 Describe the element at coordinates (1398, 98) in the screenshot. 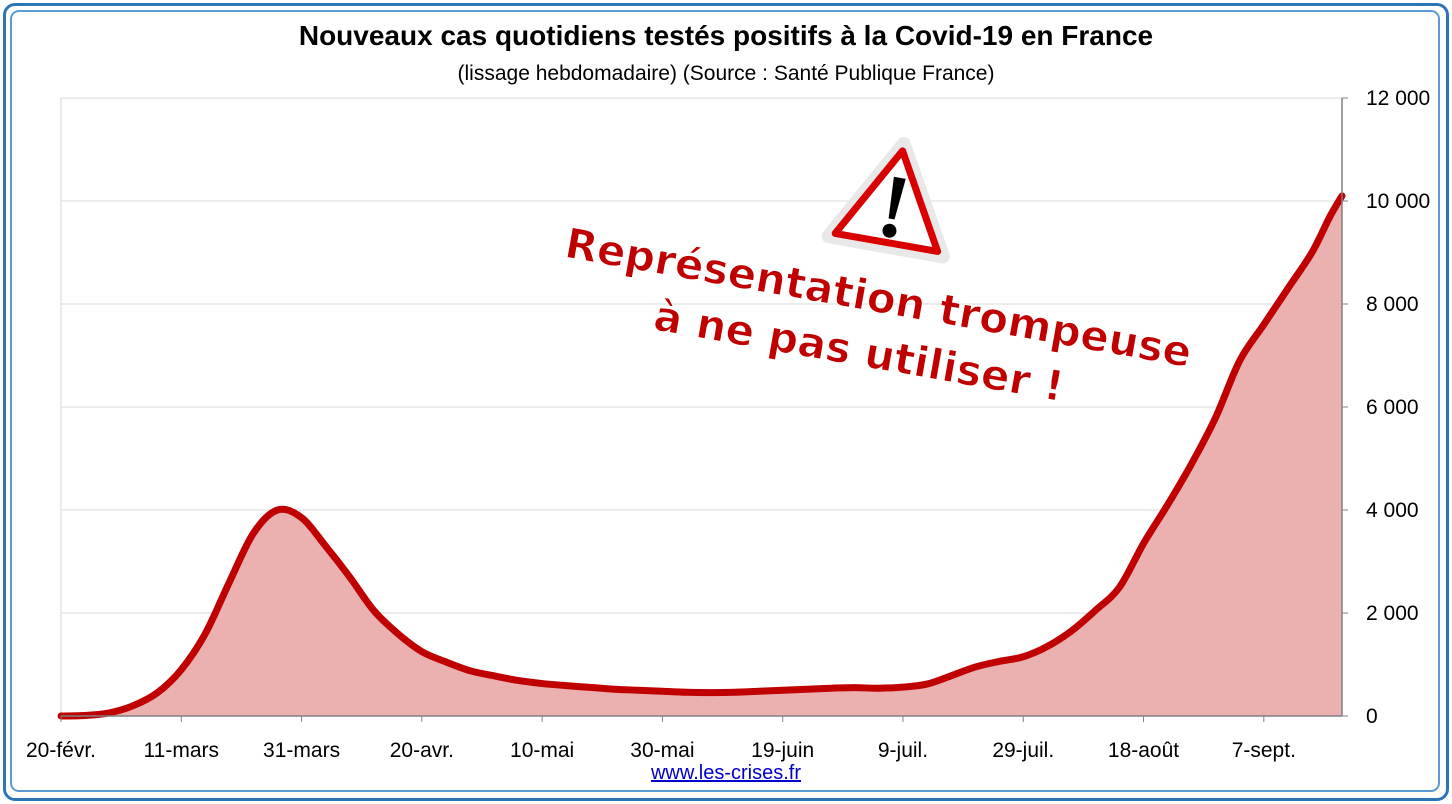

I see `y-tick-label: 12 000` at that location.